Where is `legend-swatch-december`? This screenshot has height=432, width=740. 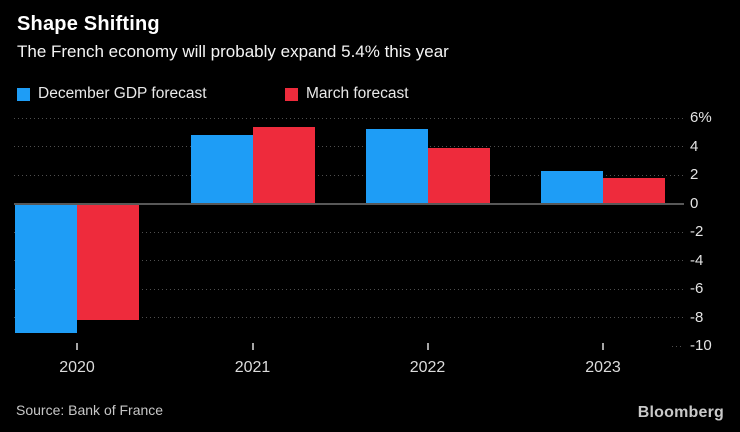 legend-swatch-december is located at coordinates (23, 94).